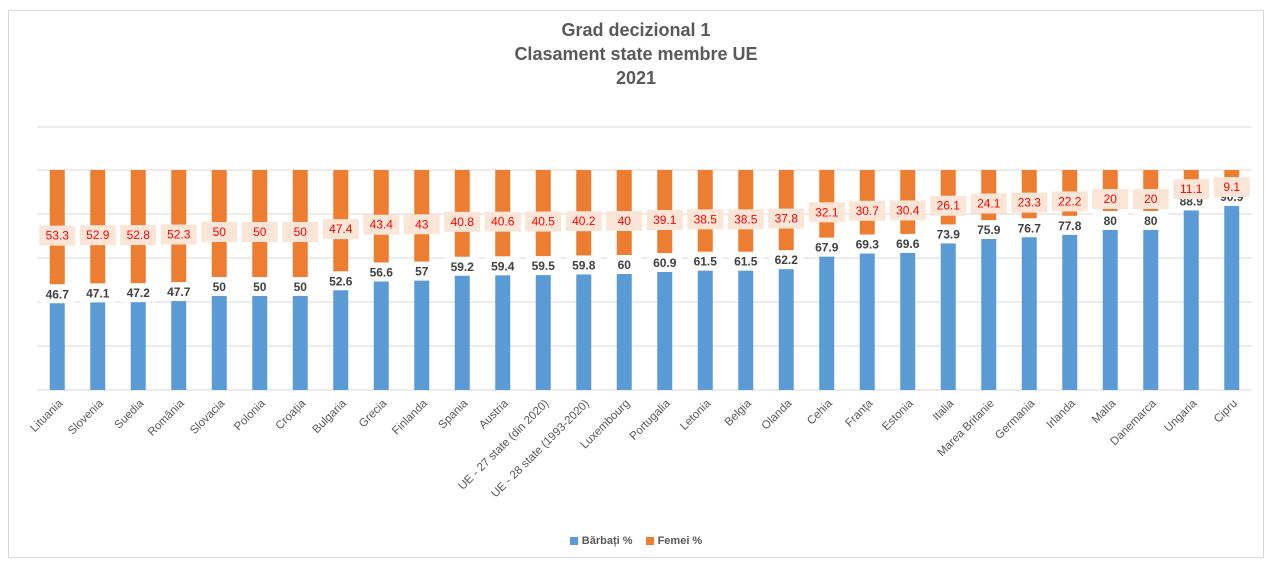 This screenshot has height=562, width=1272. What do you see at coordinates (382, 225) in the screenshot?
I see `data-label-femei: 43.4` at bounding box center [382, 225].